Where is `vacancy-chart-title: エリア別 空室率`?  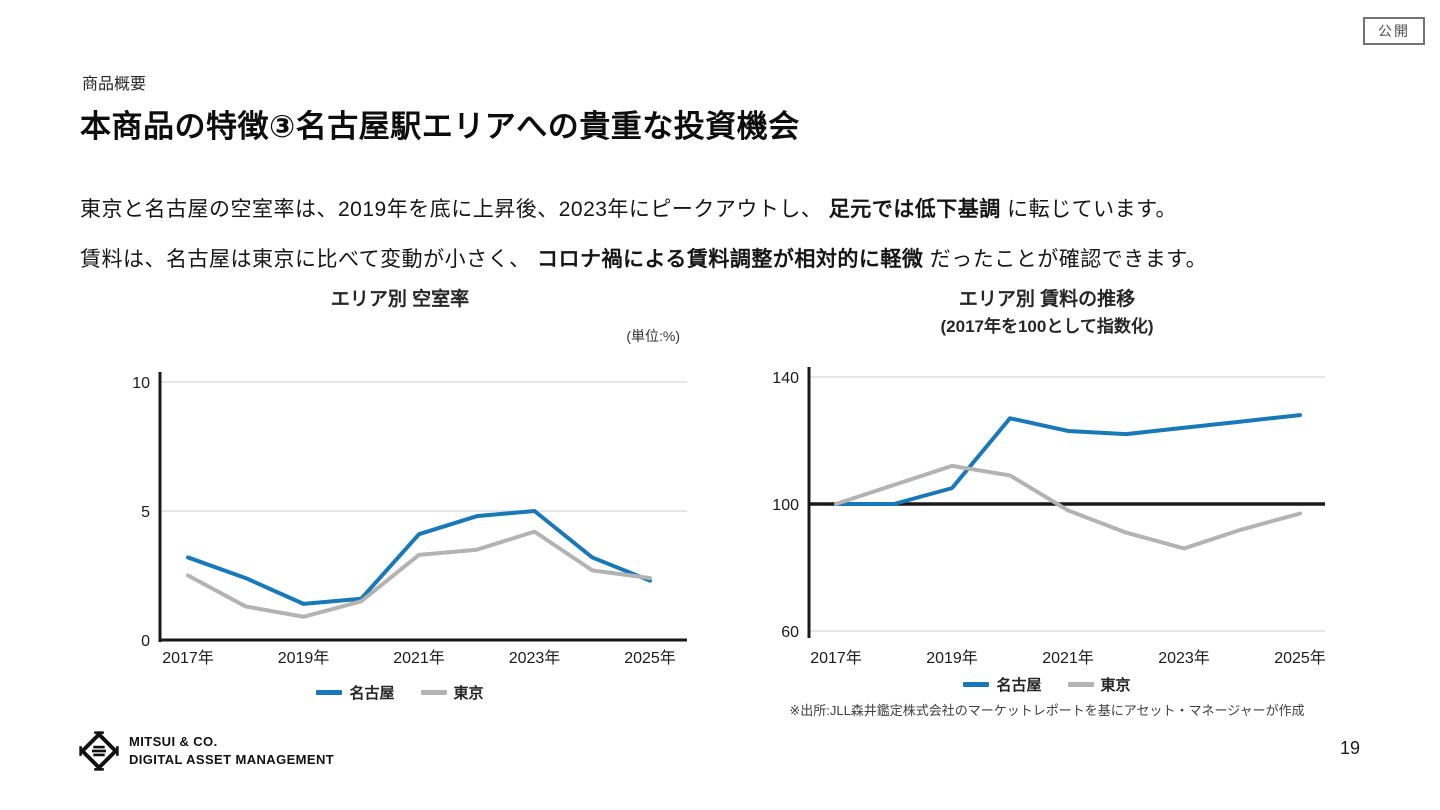
vacancy-chart-title: エリア別 空室率 is located at coordinates (400, 299).